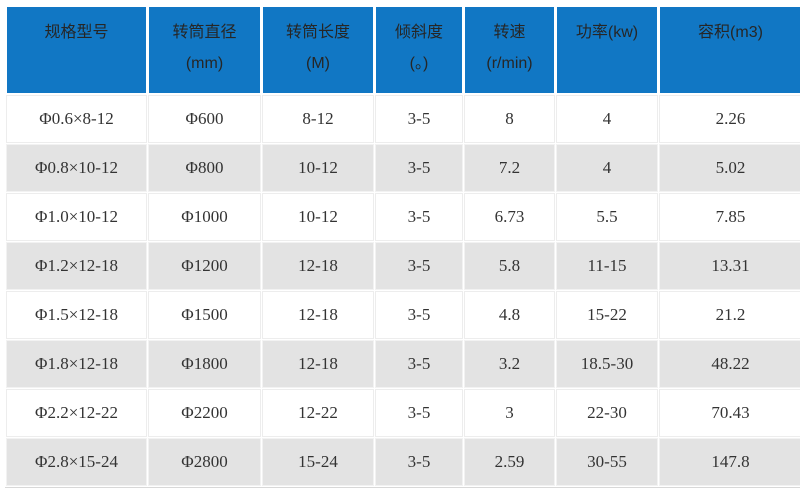  Describe the element at coordinates (509, 63) in the screenshot. I see `column-header-unit: (r/min)` at that location.